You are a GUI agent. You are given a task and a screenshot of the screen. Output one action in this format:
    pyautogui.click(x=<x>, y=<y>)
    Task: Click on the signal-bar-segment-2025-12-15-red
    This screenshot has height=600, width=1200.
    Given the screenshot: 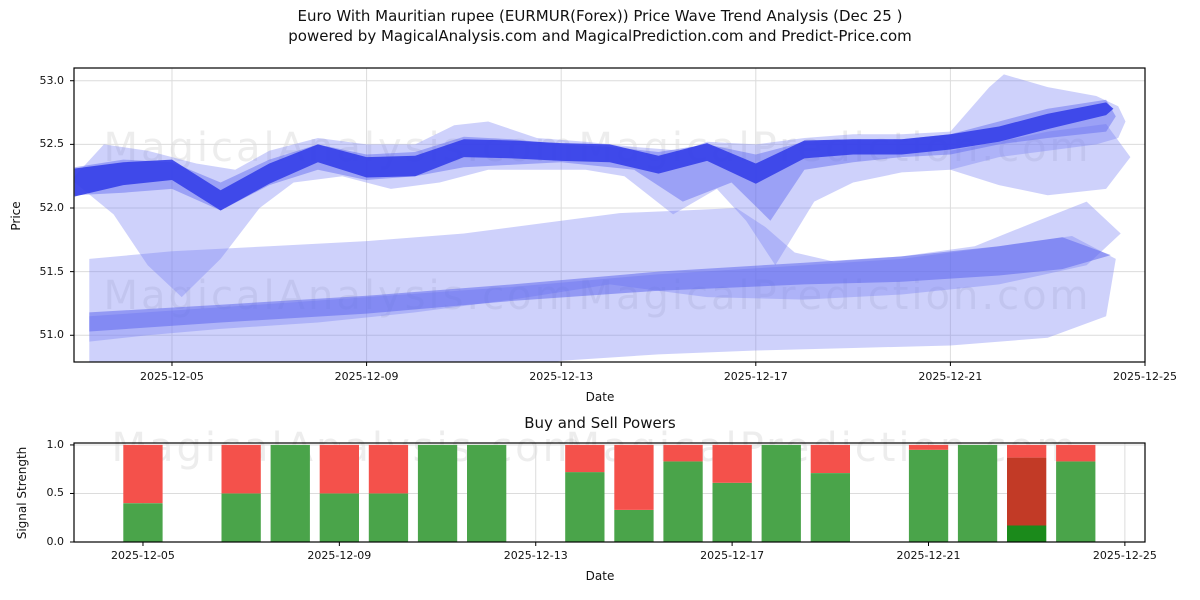 What is the action you would take?
    pyautogui.click(x=634, y=477)
    